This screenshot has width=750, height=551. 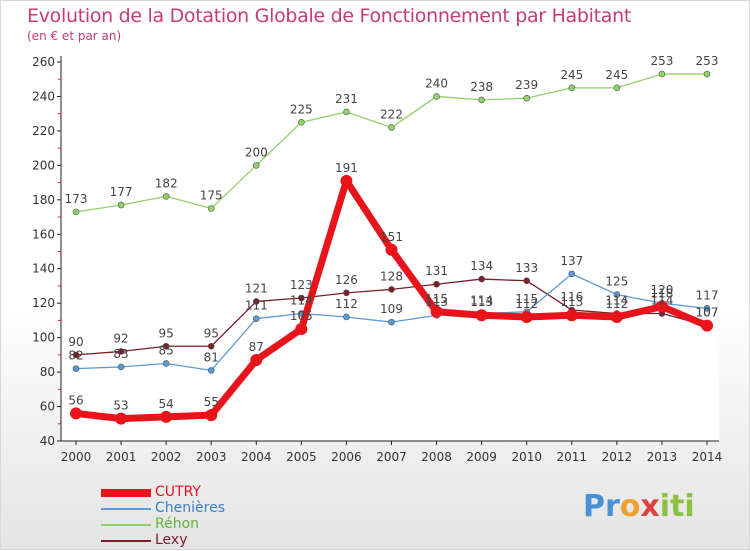 What do you see at coordinates (75, 400) in the screenshot?
I see `data-label: 56` at bounding box center [75, 400].